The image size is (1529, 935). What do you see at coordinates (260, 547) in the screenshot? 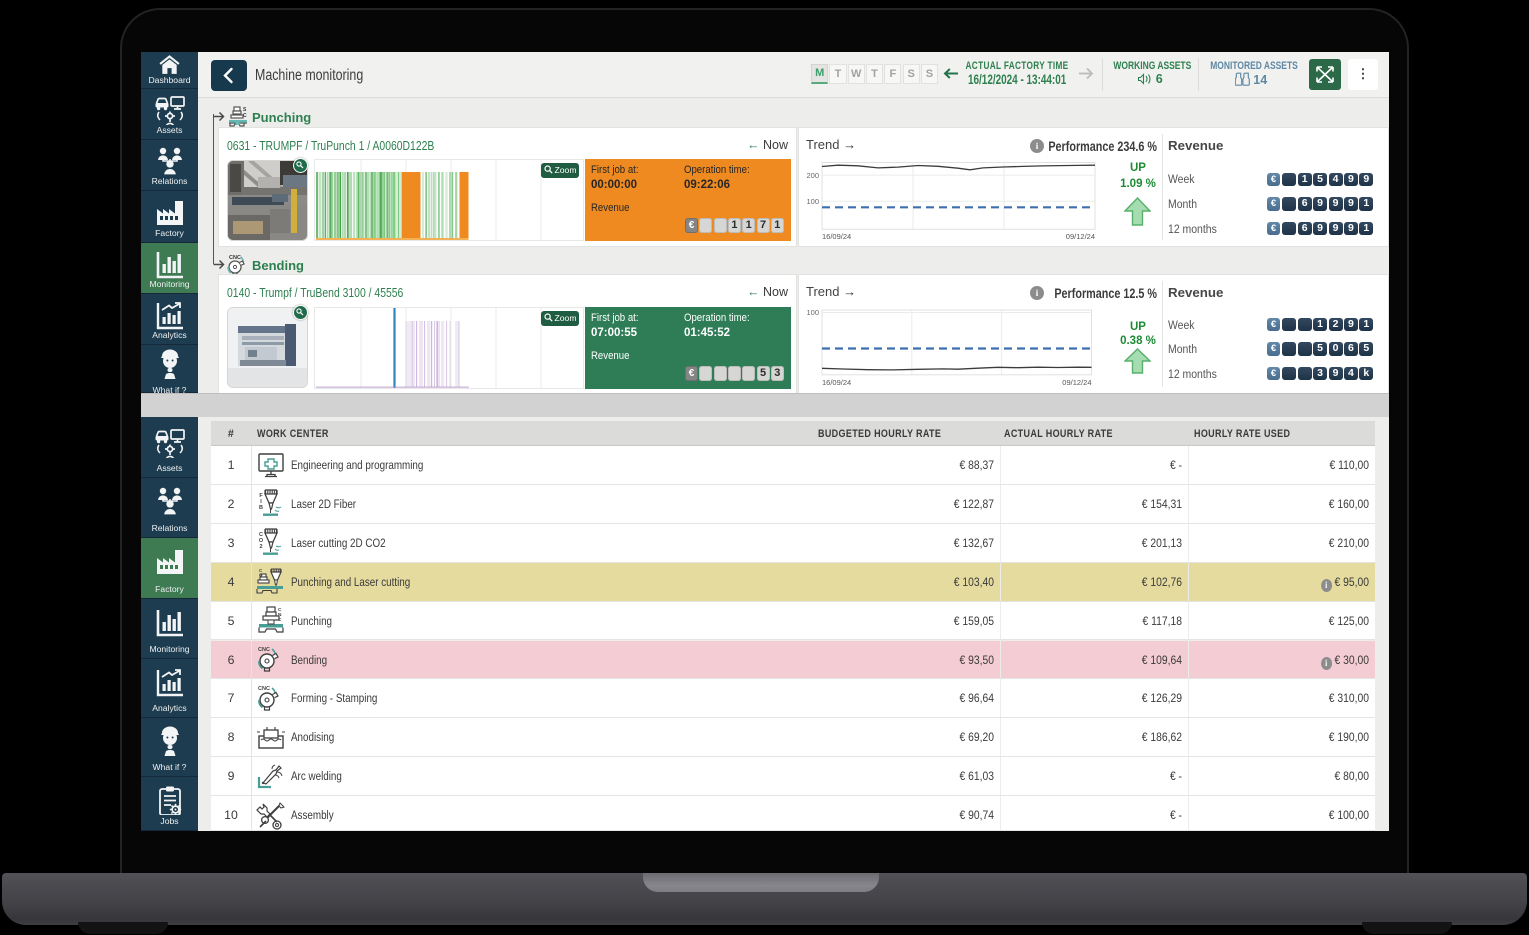
I see `svg-text: 2` at bounding box center [260, 547].